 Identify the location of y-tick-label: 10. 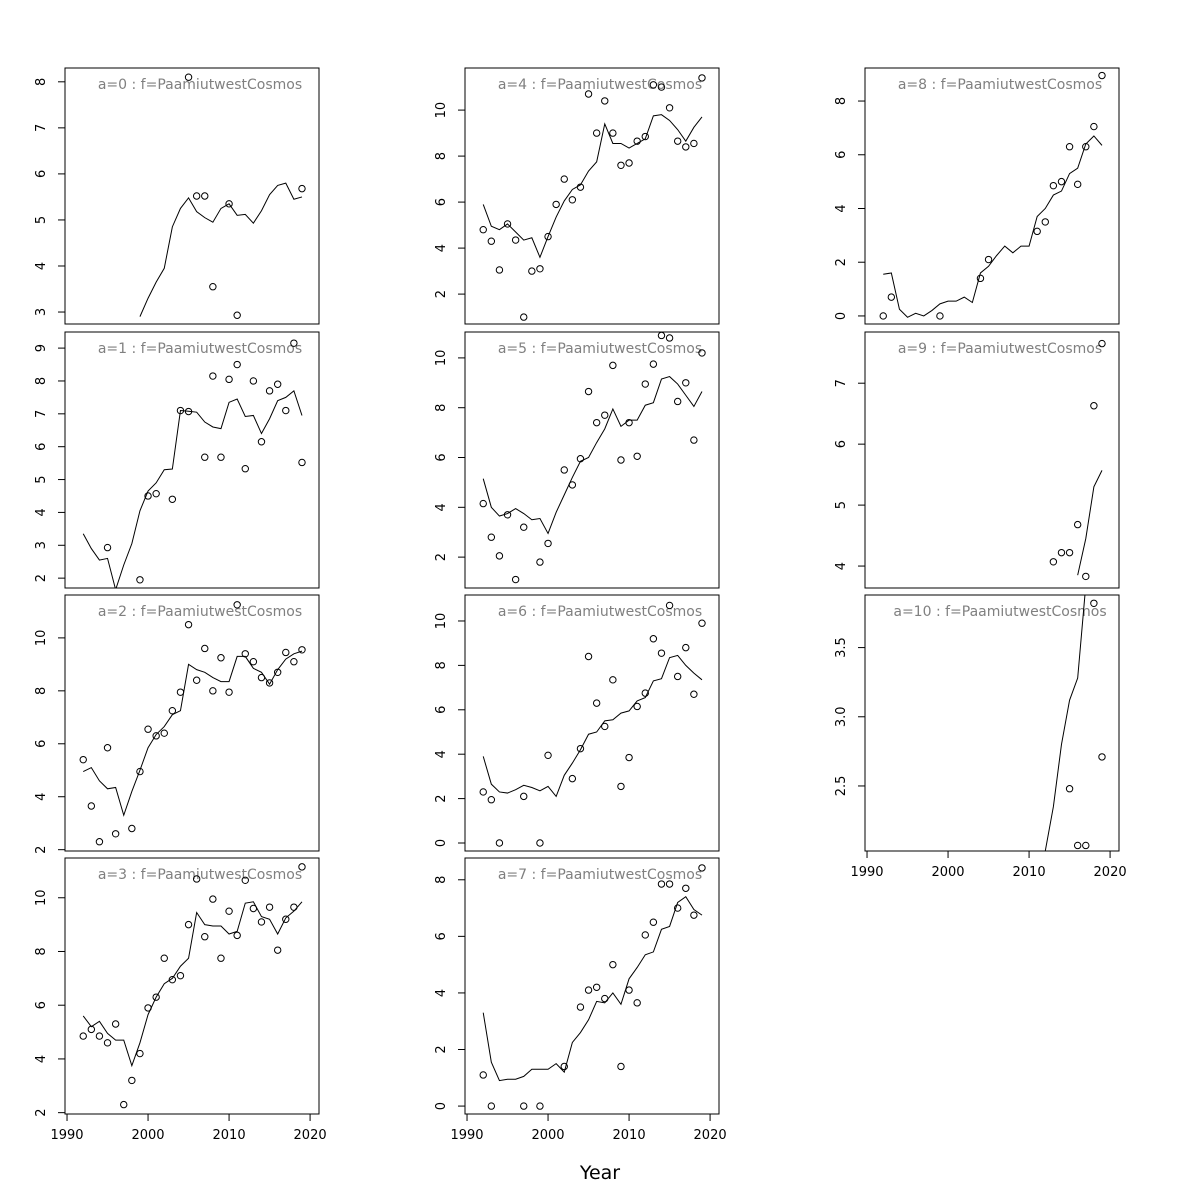
(41, 897).